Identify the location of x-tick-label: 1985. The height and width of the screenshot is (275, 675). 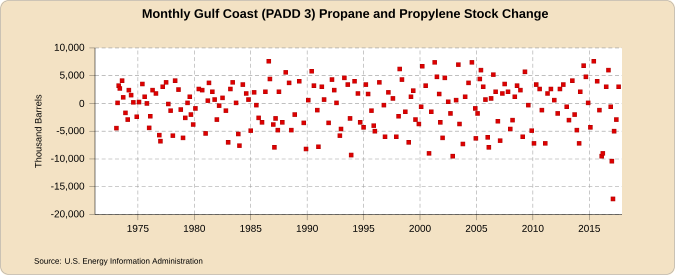
(251, 228).